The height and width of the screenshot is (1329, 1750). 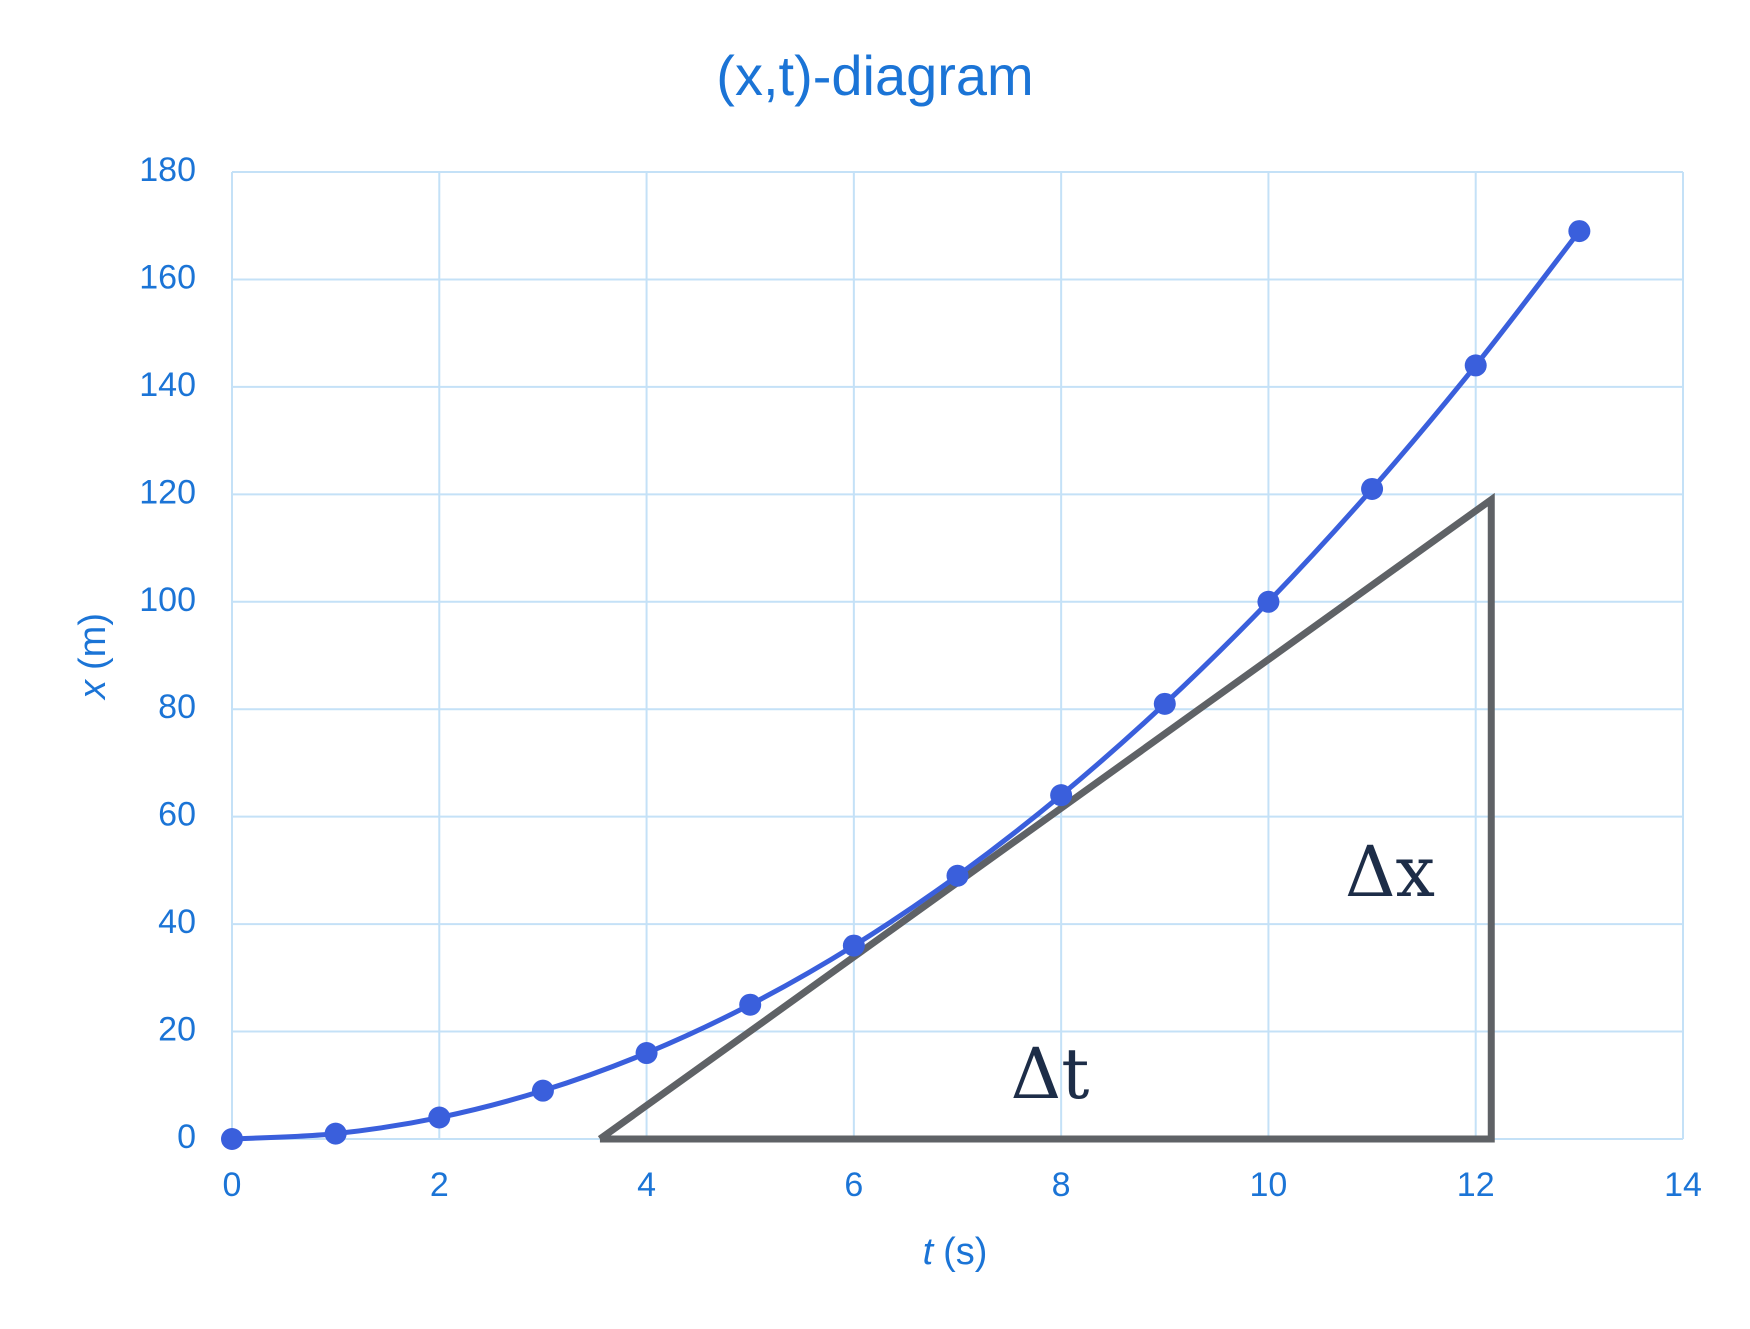 What do you see at coordinates (439, 1185) in the screenshot?
I see `x-tick-label: 2` at bounding box center [439, 1185].